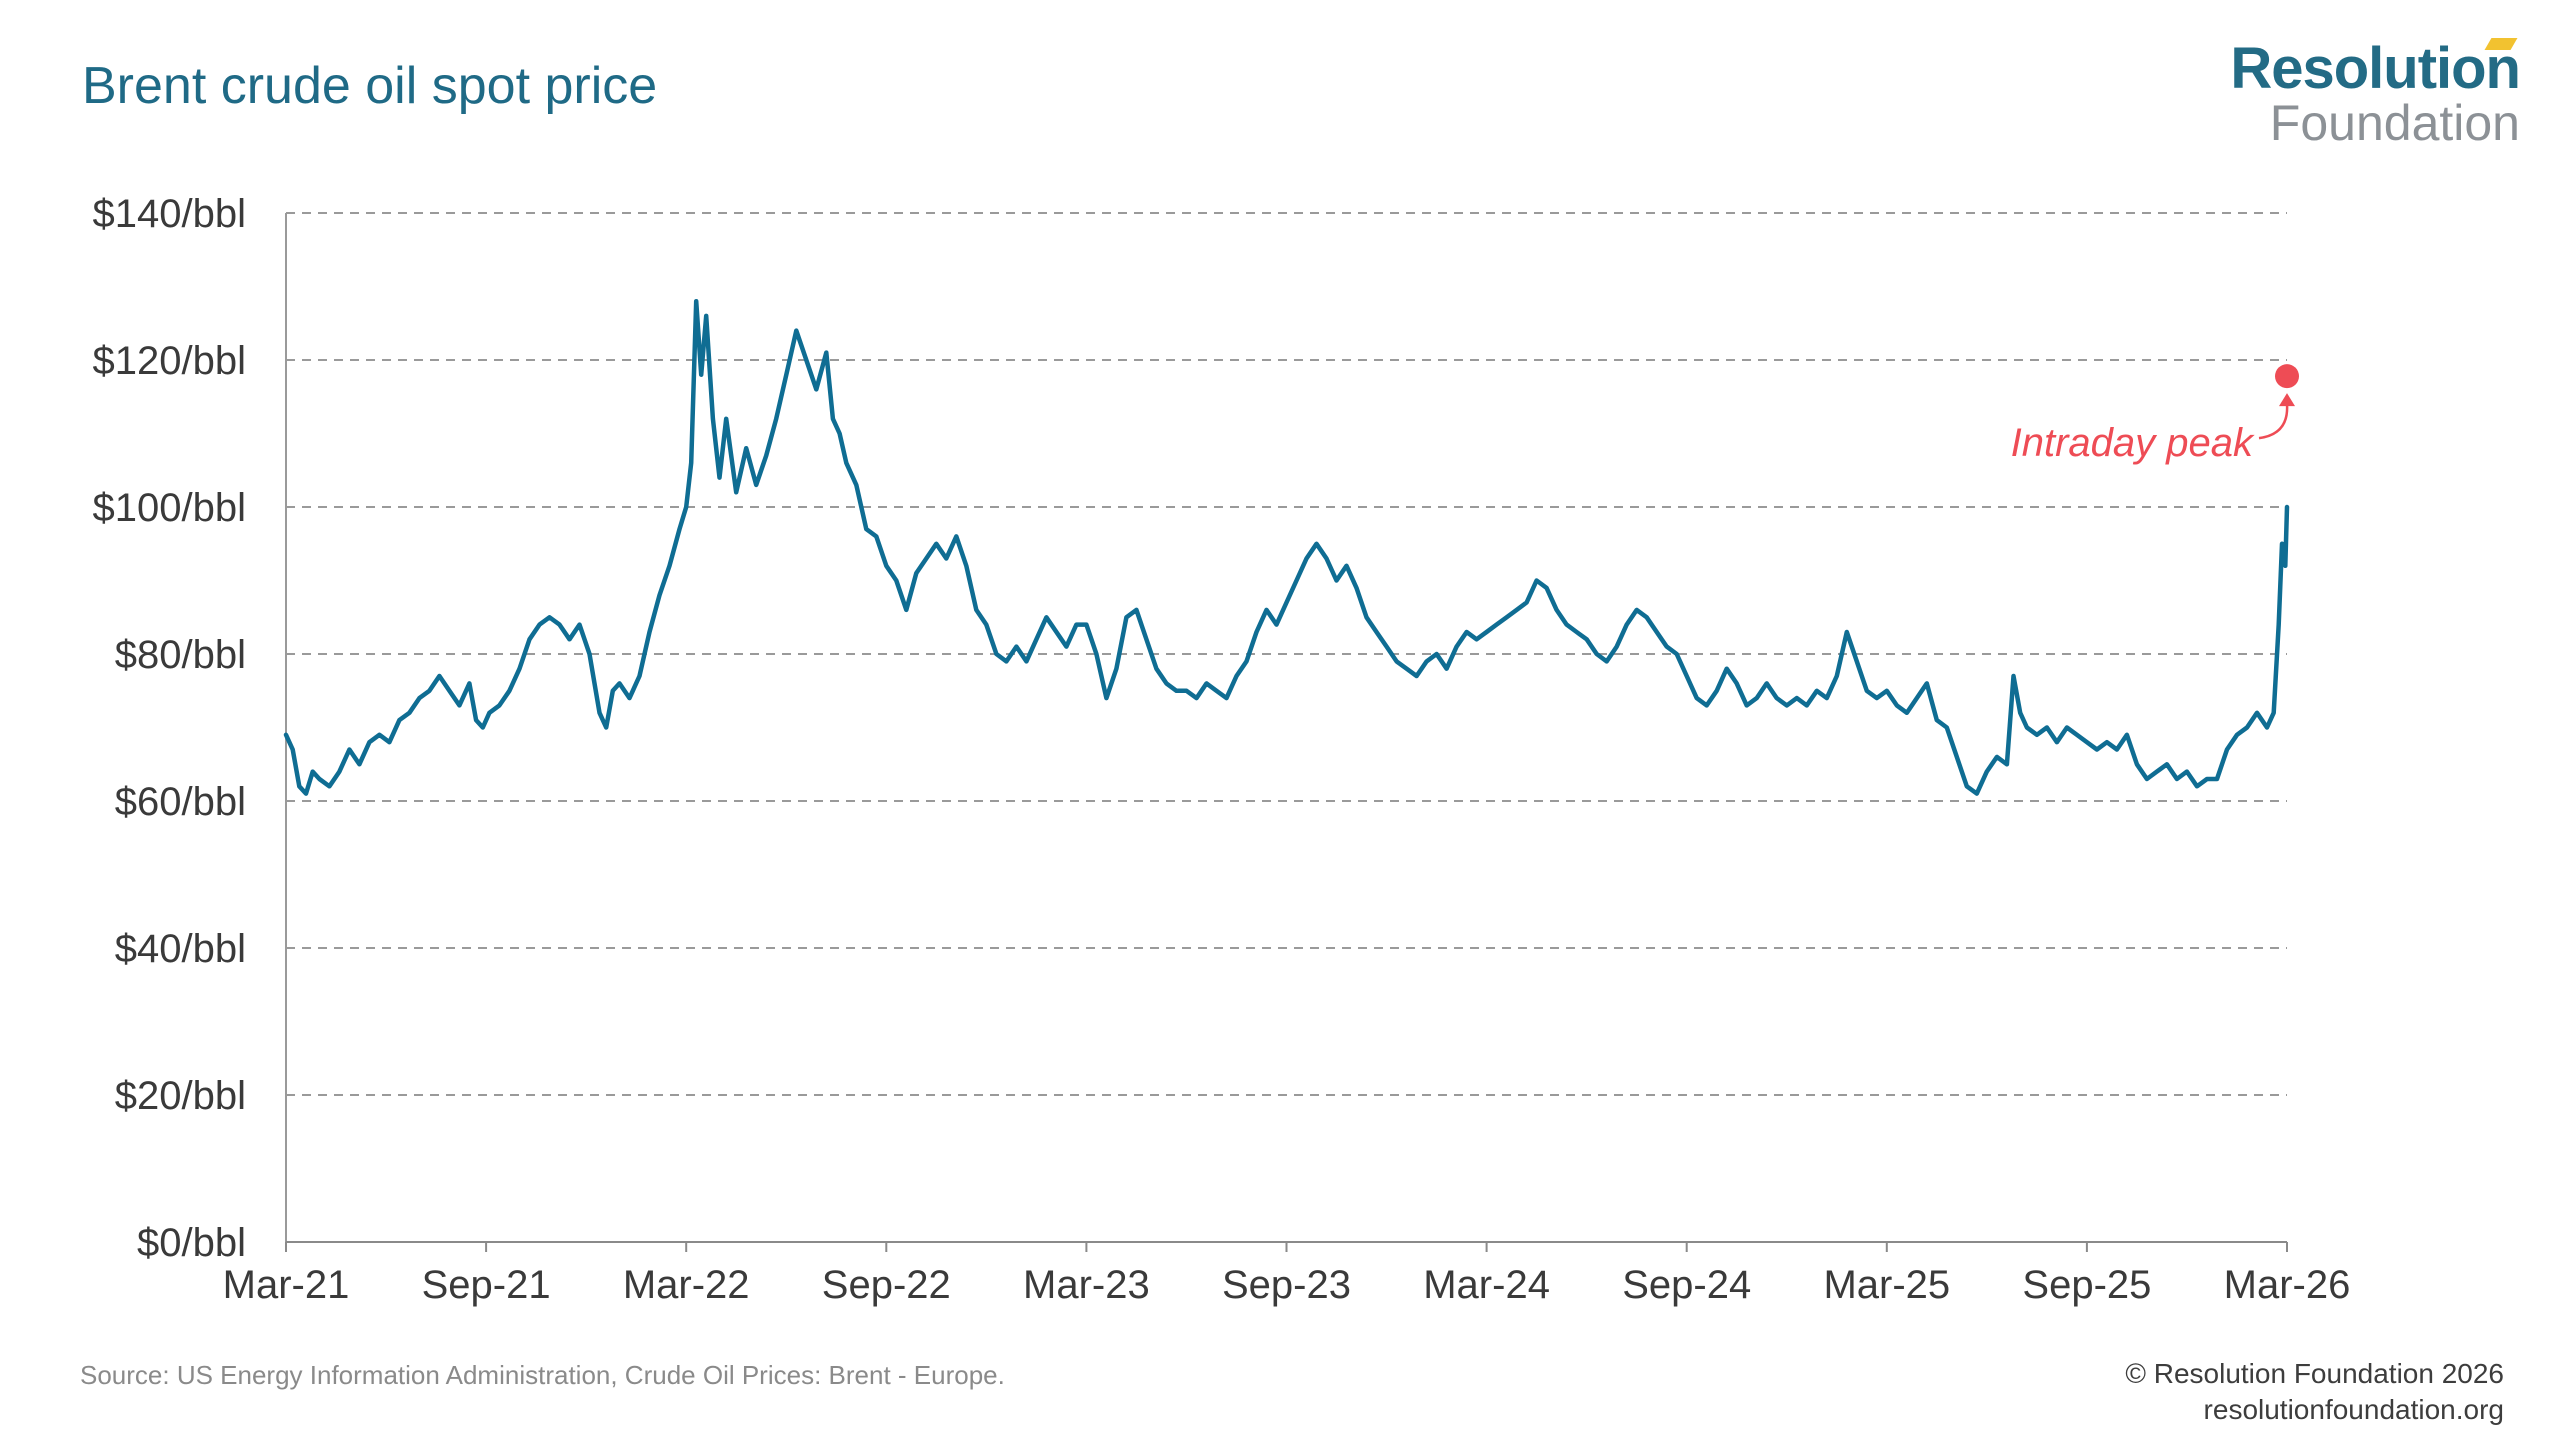 The height and width of the screenshot is (1440, 2560). I want to click on annotation-label: Intraday peak, so click(2133, 443).